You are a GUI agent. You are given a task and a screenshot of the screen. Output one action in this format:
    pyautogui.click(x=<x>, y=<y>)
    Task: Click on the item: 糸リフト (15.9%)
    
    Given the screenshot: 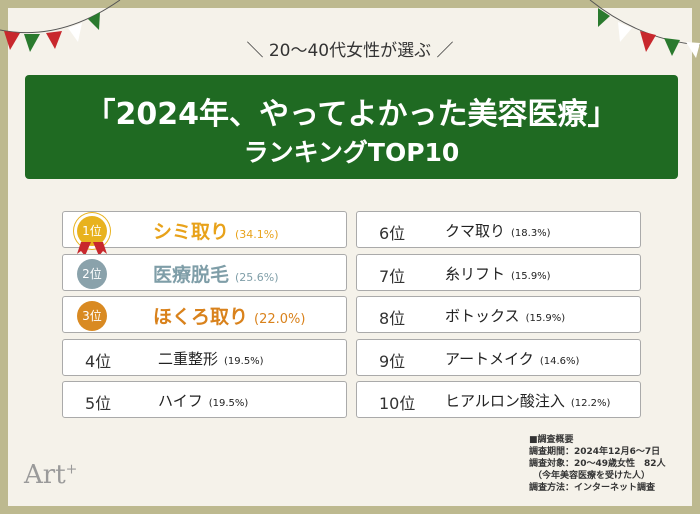 What is the action you would take?
    pyautogui.click(x=498, y=273)
    